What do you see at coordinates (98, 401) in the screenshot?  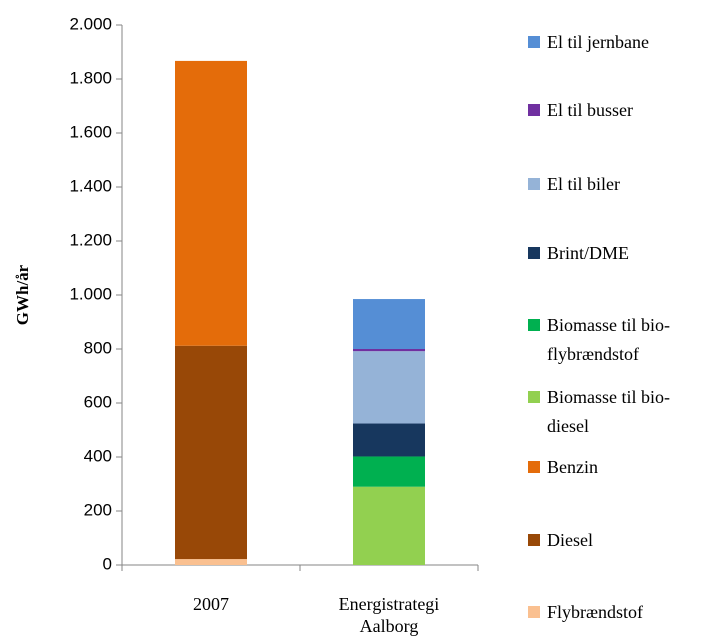 I see `y-tick-label: 600` at bounding box center [98, 401].